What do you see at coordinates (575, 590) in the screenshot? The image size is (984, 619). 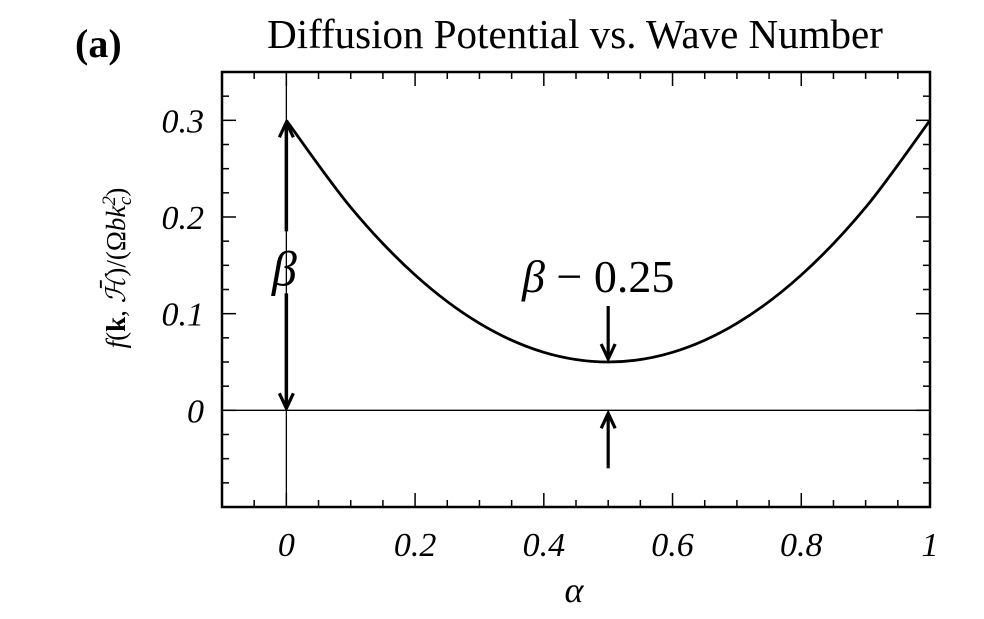 I see `x-axis-label: α` at bounding box center [575, 590].